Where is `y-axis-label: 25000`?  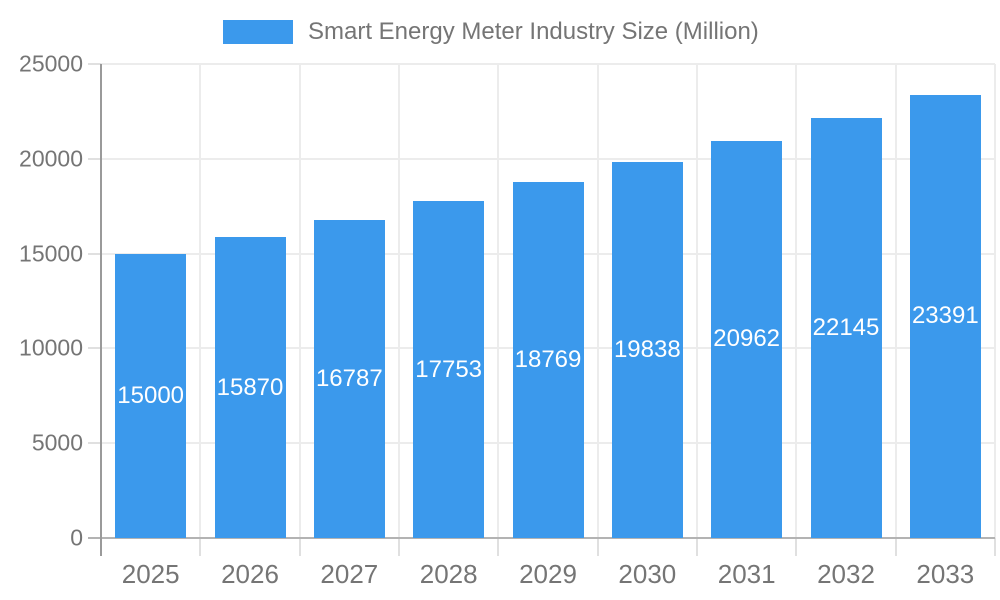 y-axis-label: 25000 is located at coordinates (51, 63).